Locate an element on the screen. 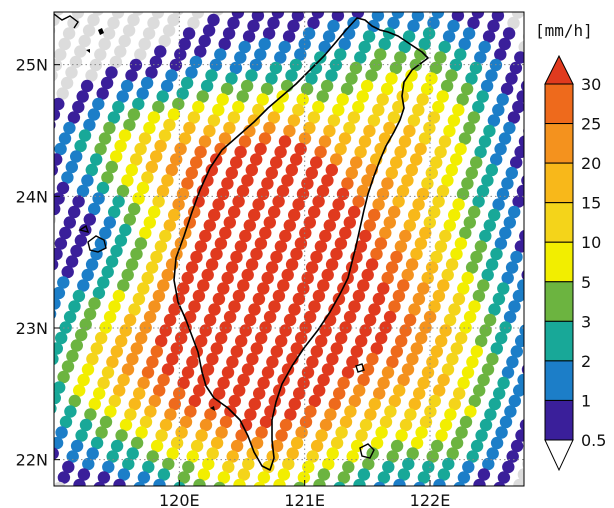 This screenshot has width=614, height=508. colorbar-tick-label: 2 is located at coordinates (586, 361).